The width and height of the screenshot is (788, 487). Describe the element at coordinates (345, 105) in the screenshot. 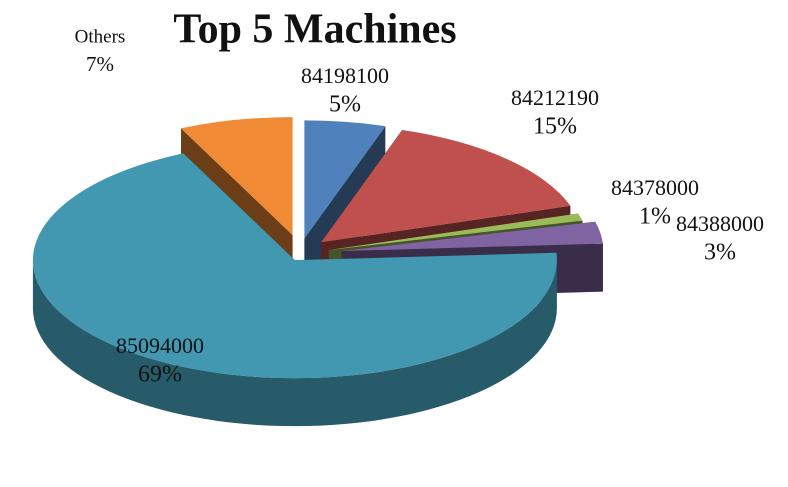

I see `data-label-value: 5%` at that location.